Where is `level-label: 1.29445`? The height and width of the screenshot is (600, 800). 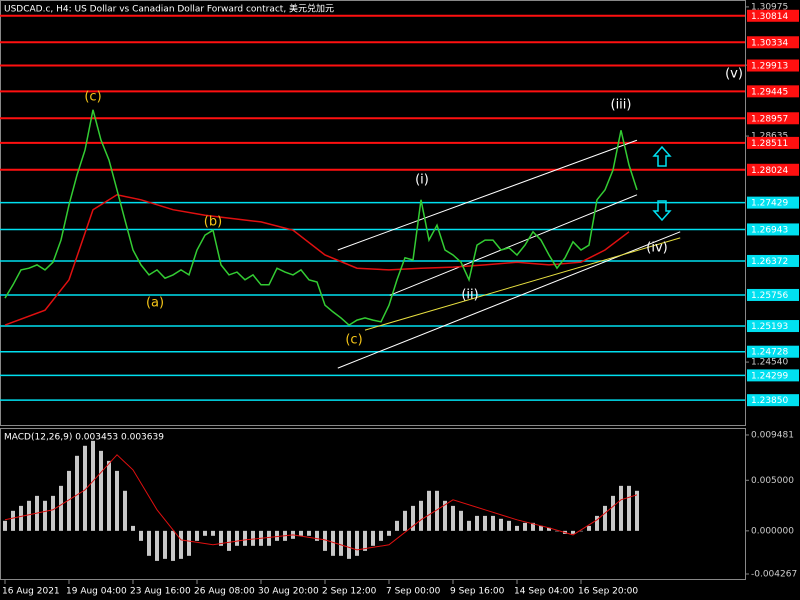 level-label: 1.29445 is located at coordinates (769, 92).